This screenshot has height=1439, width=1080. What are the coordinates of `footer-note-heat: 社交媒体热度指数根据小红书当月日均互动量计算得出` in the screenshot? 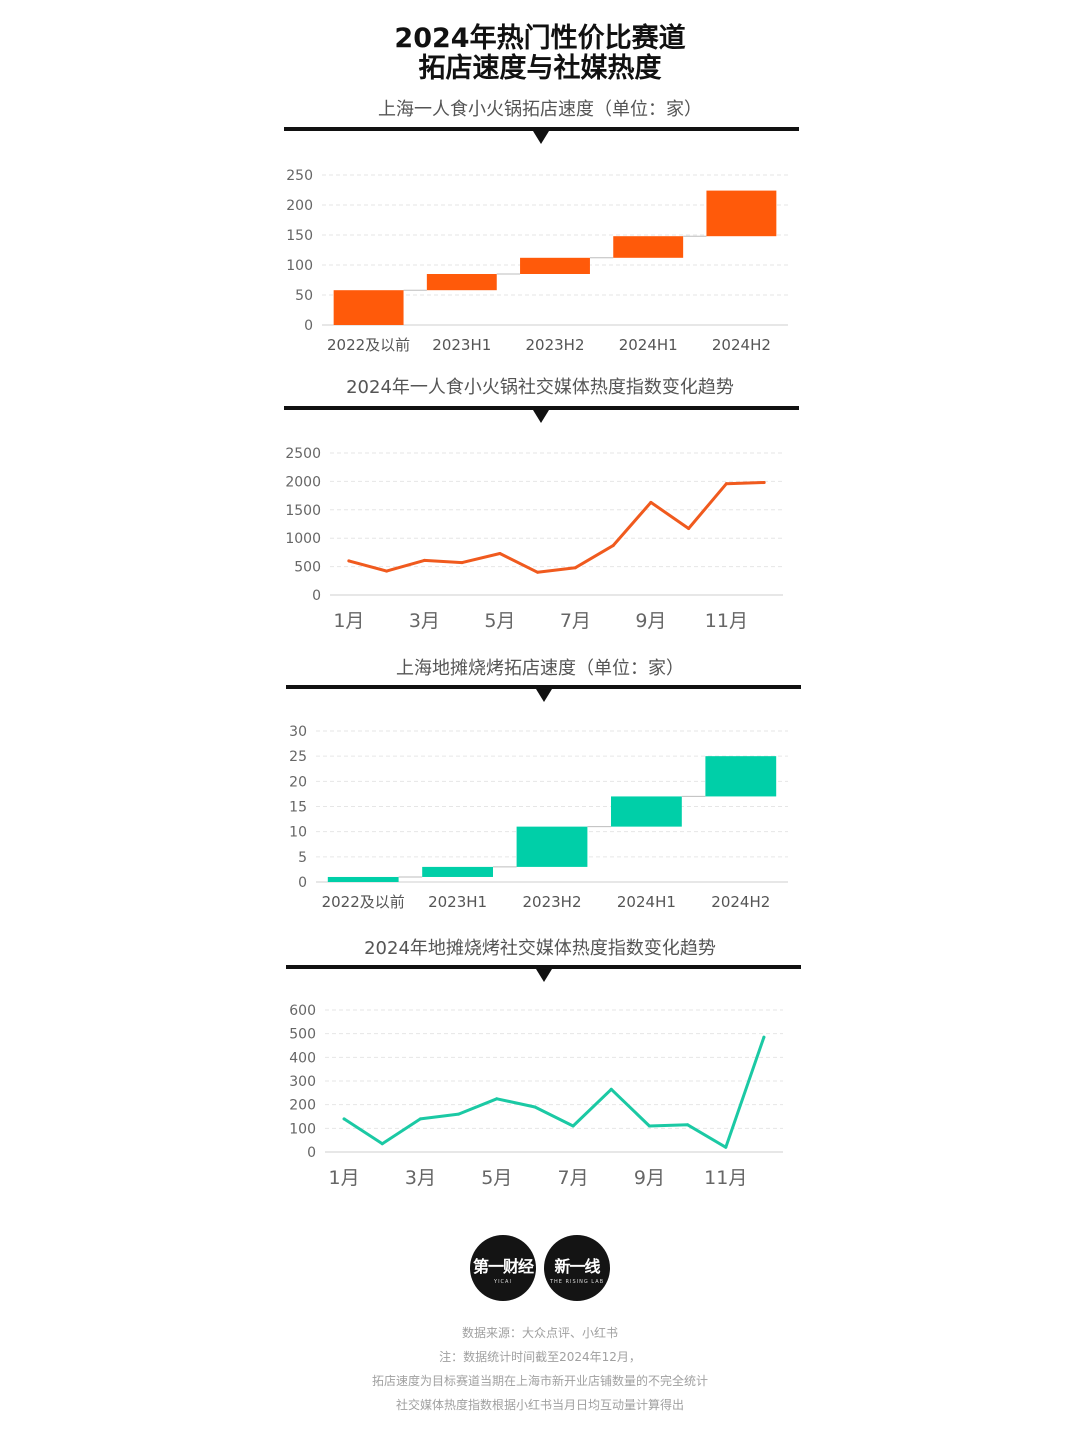 It's located at (539, 1405).